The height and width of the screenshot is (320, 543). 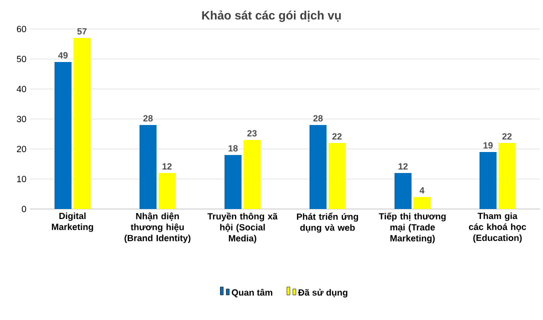 I want to click on legend-label: Quan tâm, so click(x=252, y=293).